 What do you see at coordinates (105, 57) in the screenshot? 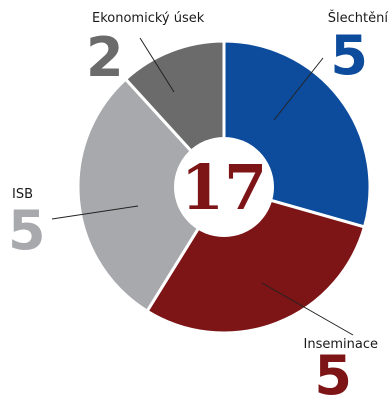
I see `slice-value-ekonomicky-usek: 2` at bounding box center [105, 57].